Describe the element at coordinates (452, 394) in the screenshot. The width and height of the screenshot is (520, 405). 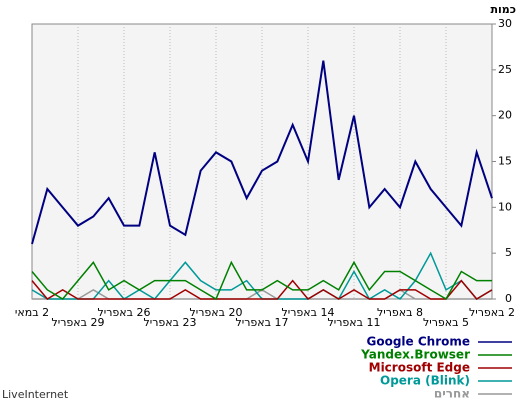
I see `legend-label: אחרים` at that location.